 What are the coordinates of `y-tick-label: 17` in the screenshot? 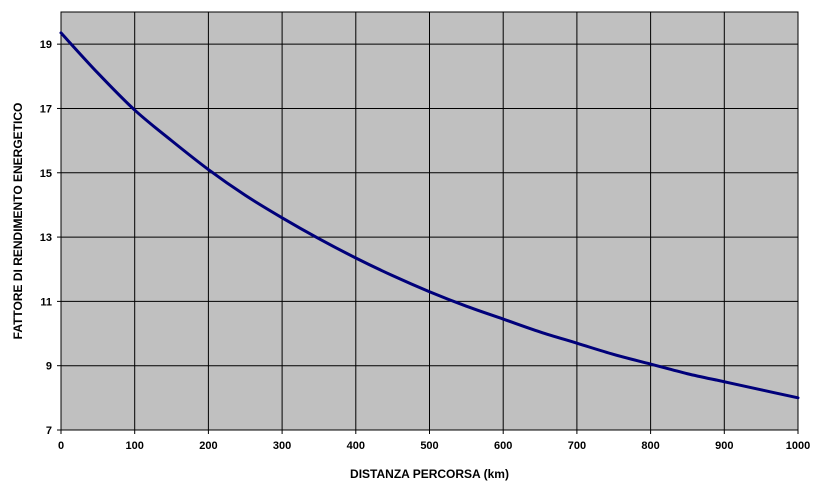 It's located at (46, 109).